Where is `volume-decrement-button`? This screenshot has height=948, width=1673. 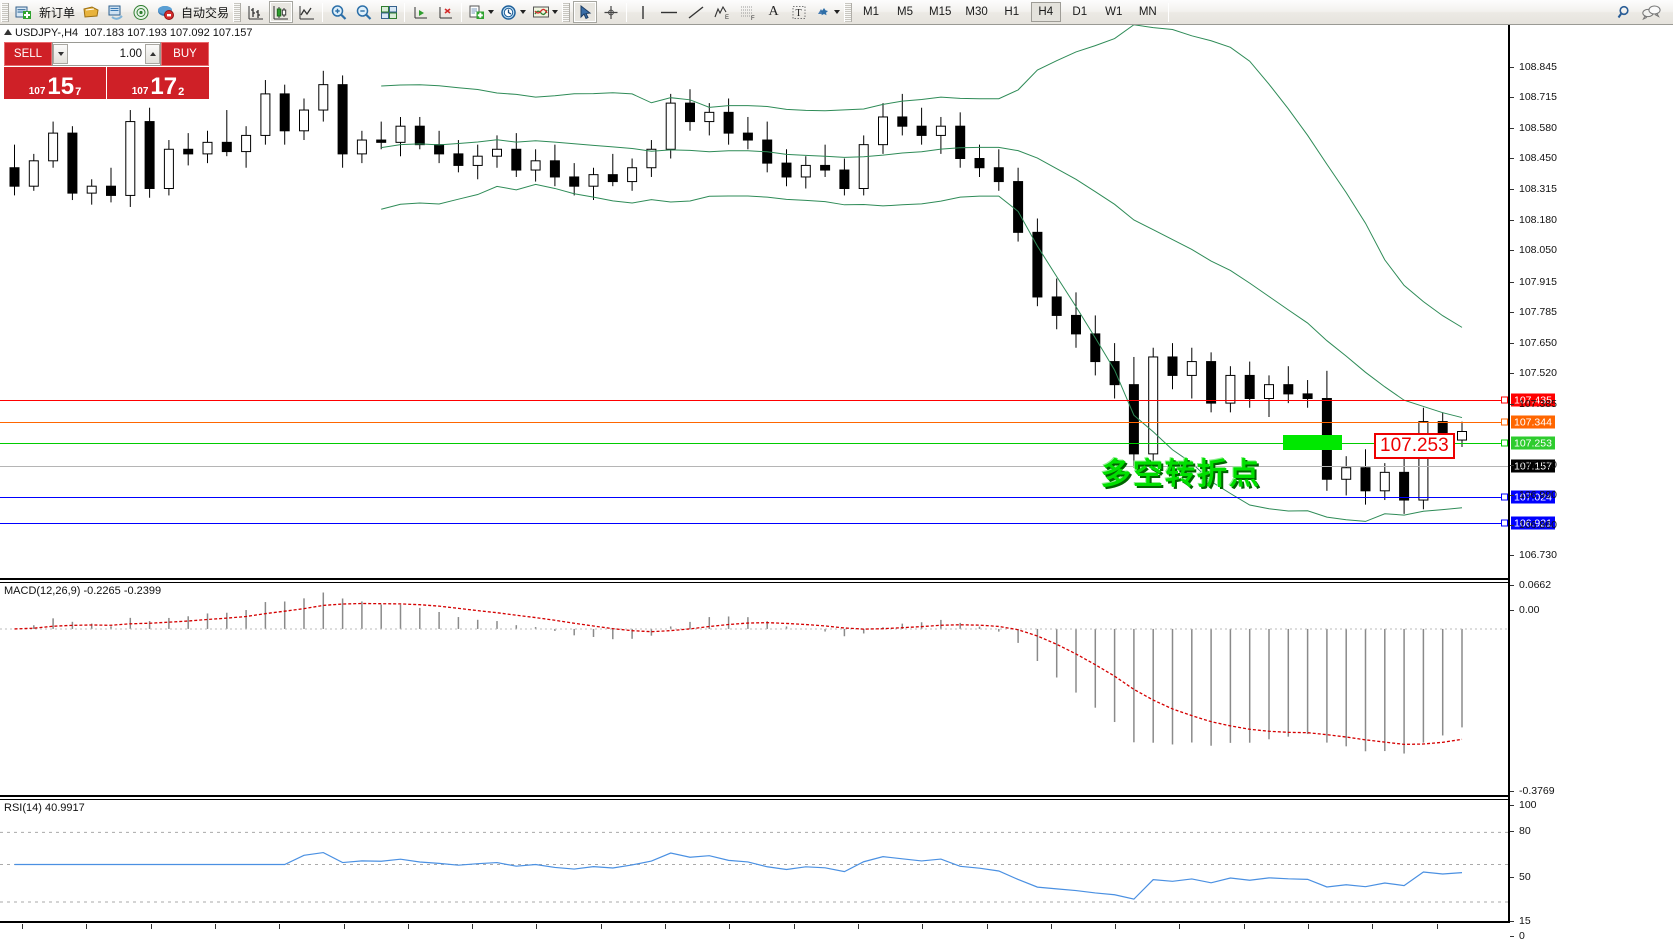
volume-decrement-button is located at coordinates (60, 53).